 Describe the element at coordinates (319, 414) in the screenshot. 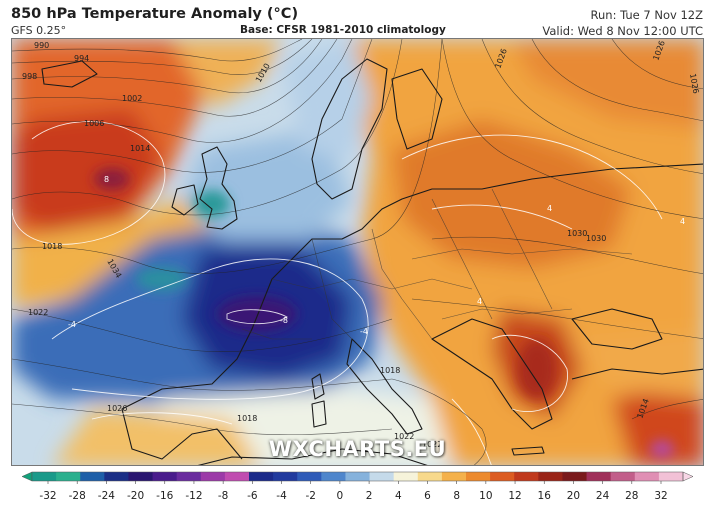

I see `coastline-sardinia` at that location.